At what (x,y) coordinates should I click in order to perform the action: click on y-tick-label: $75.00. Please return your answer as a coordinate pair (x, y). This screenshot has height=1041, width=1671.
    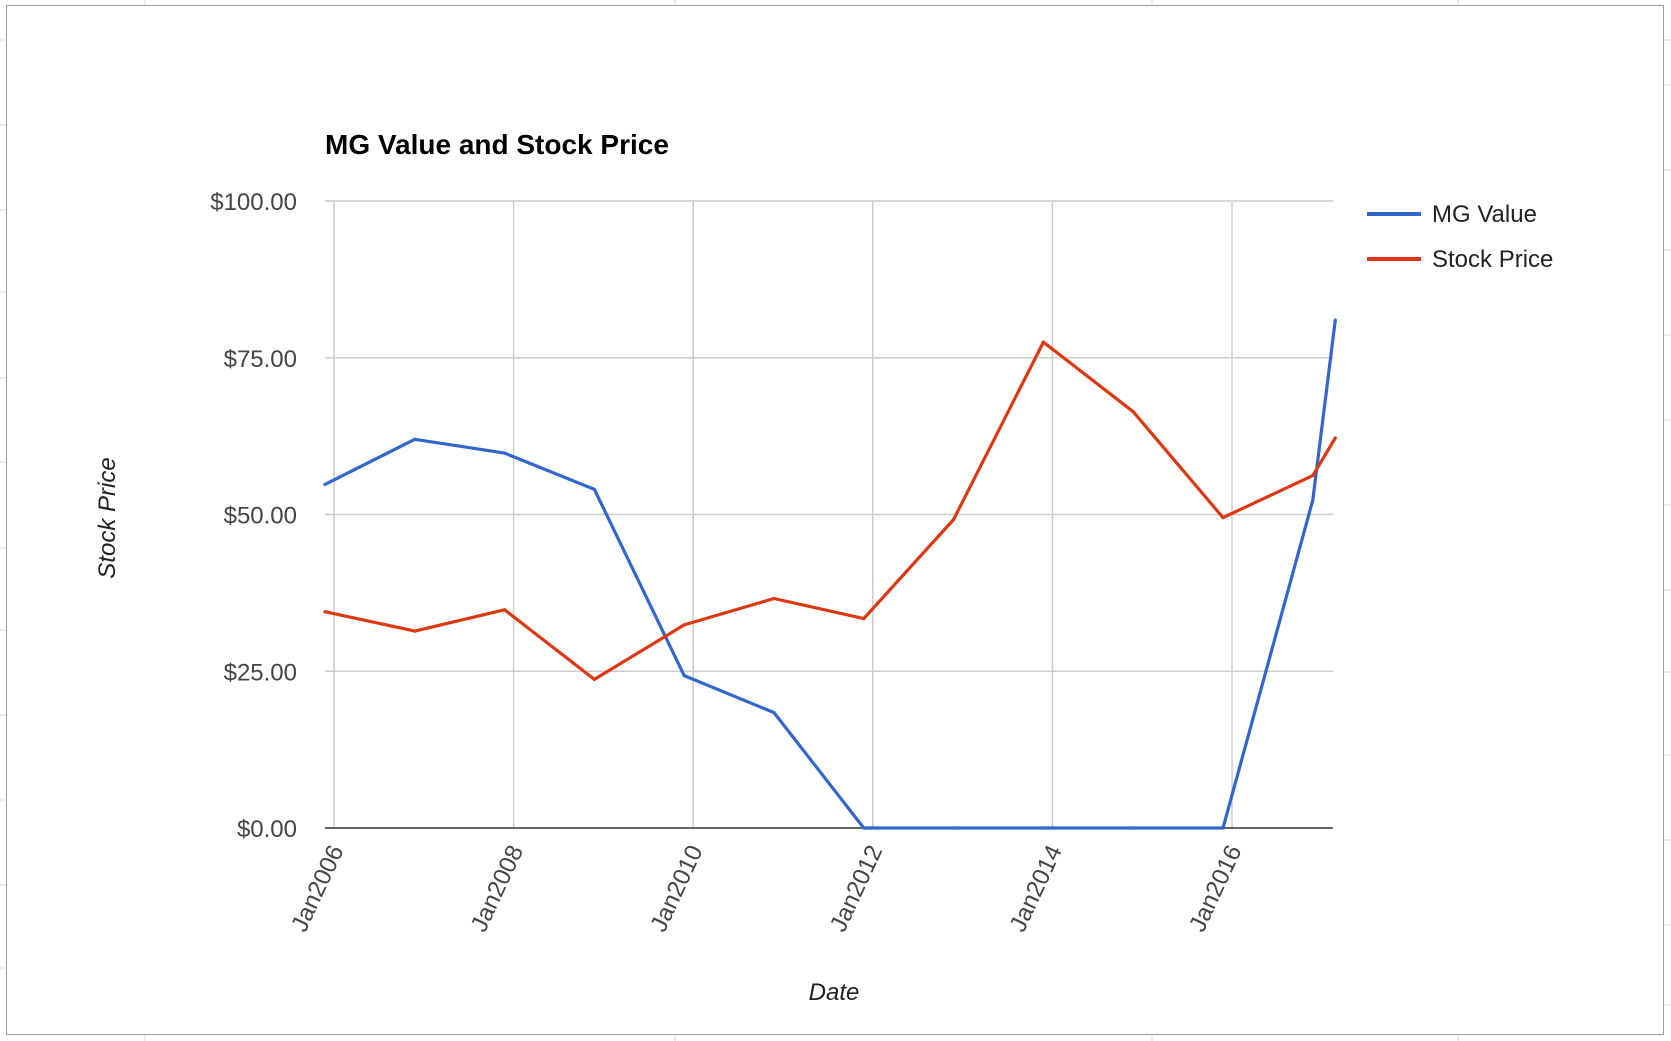
    Looking at the image, I should click on (260, 359).